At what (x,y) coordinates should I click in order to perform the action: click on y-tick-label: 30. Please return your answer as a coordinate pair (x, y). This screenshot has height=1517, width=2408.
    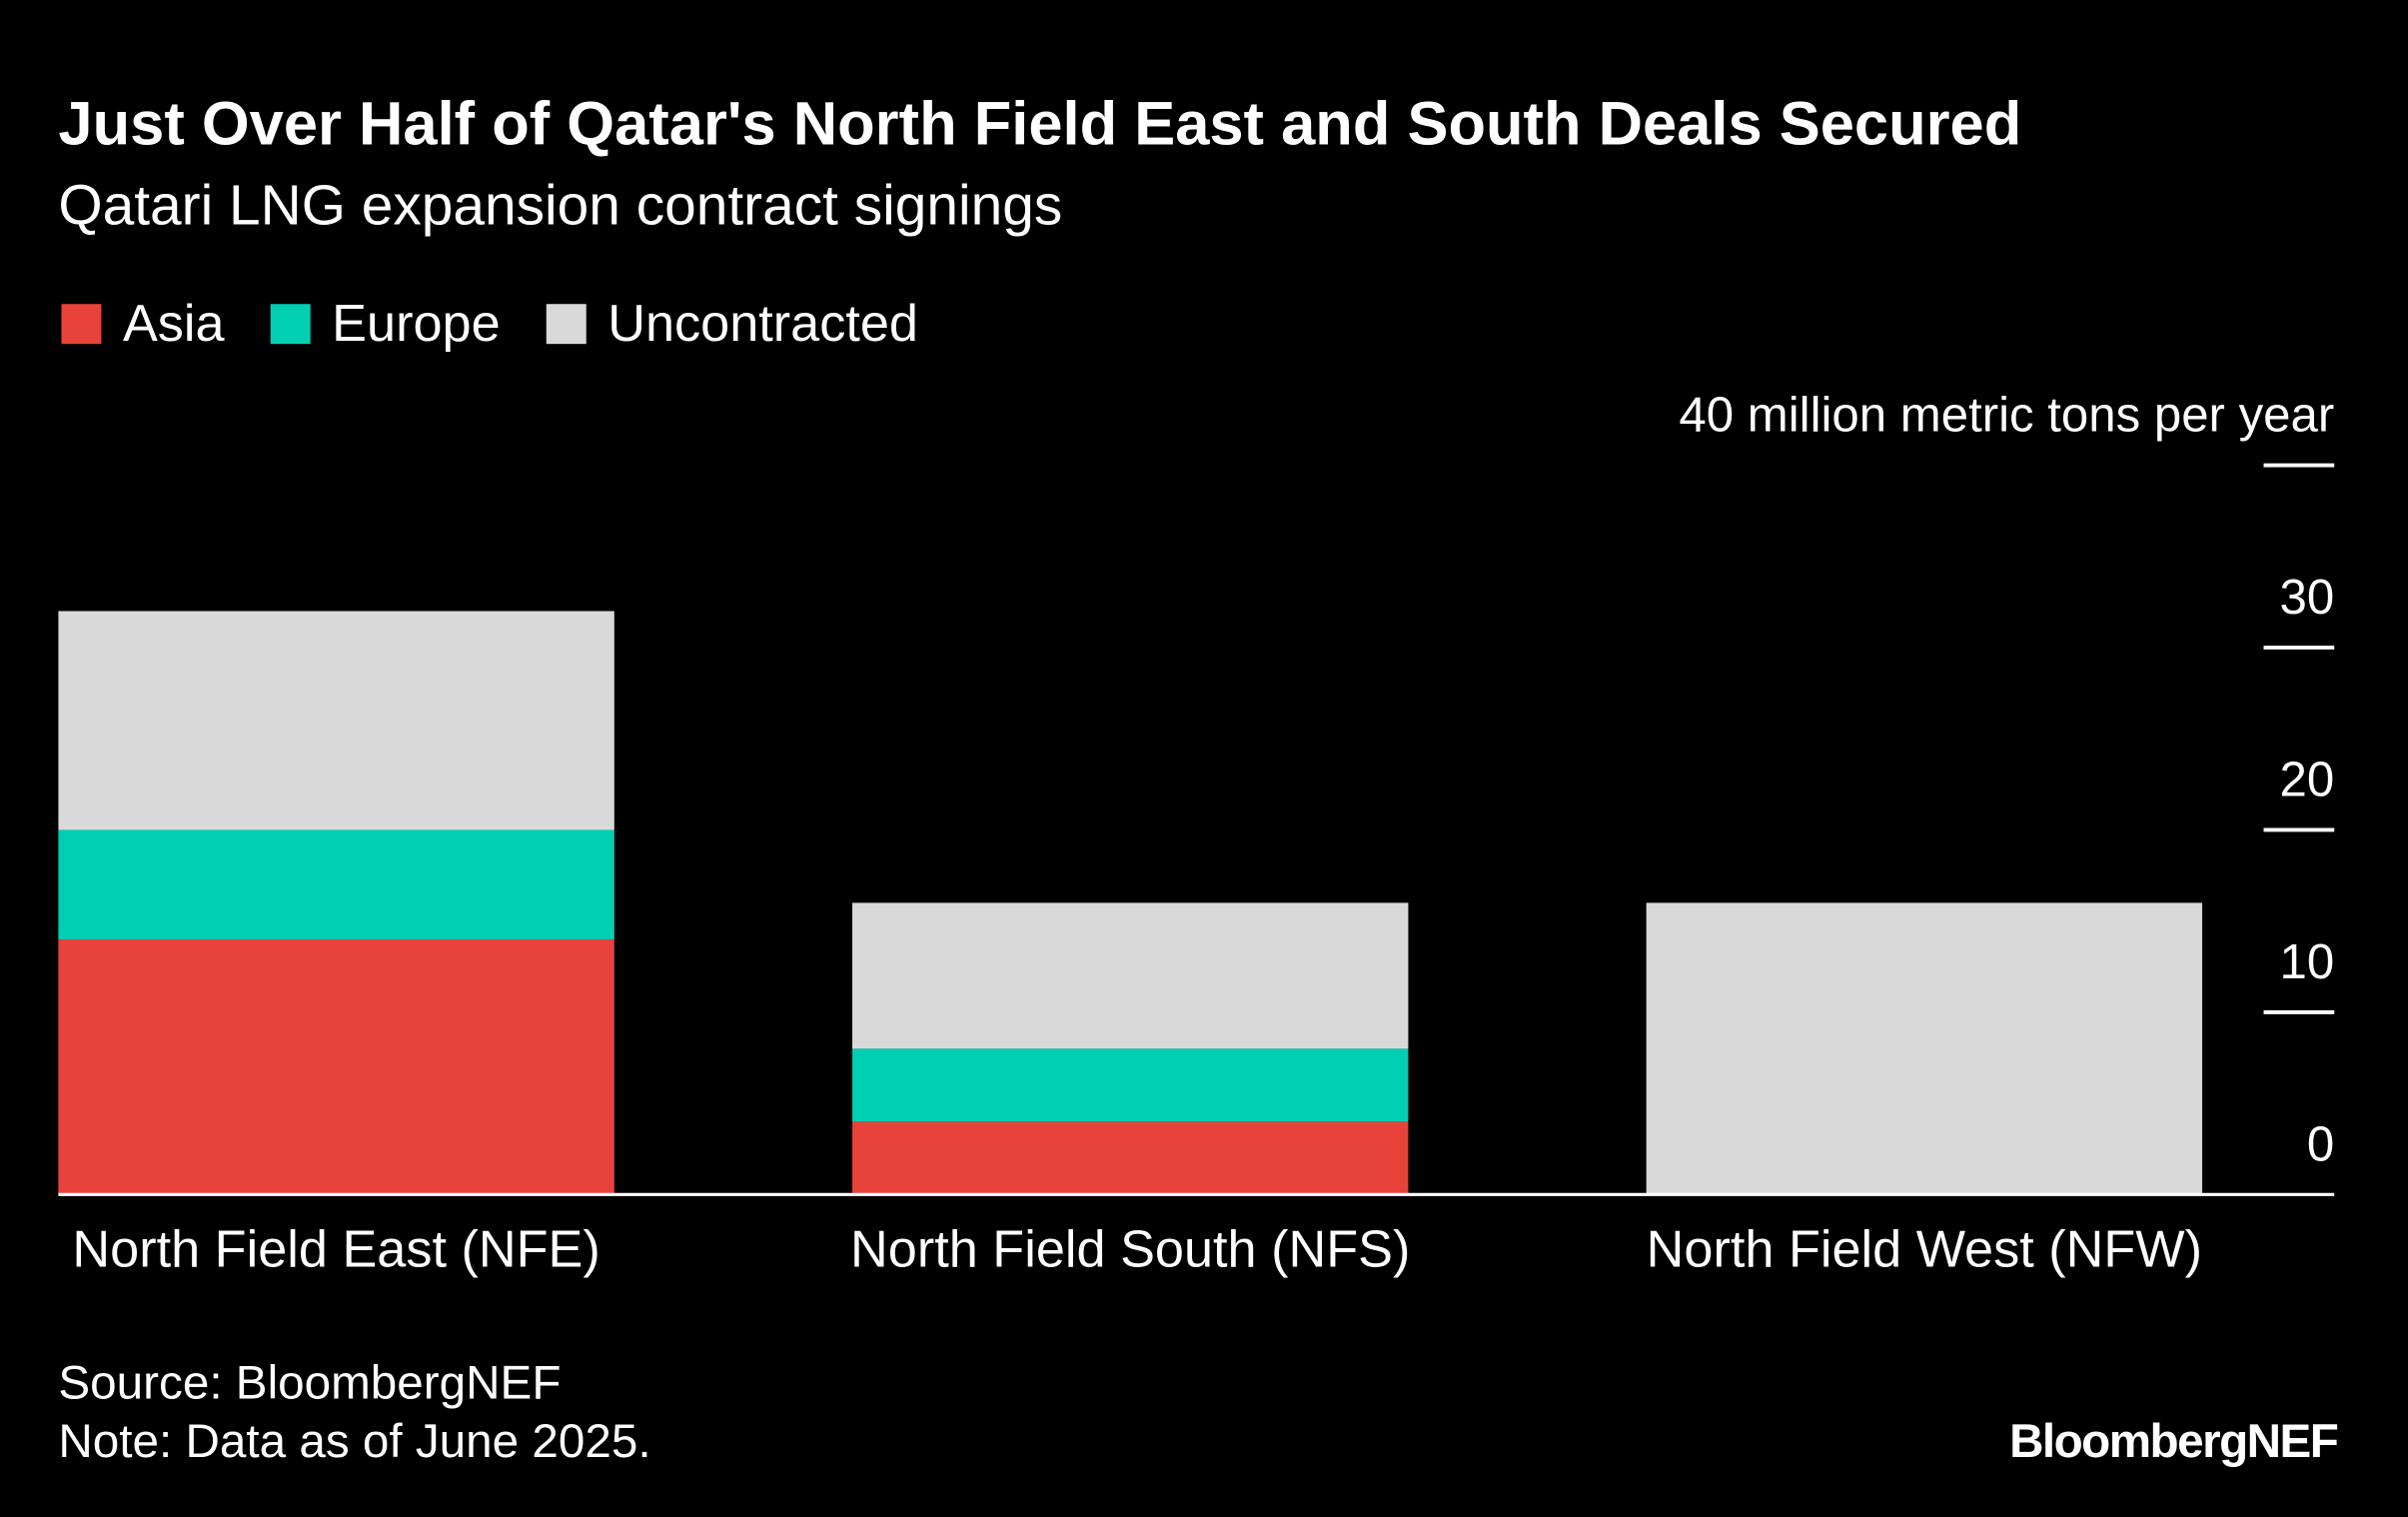
    Looking at the image, I should click on (2307, 597).